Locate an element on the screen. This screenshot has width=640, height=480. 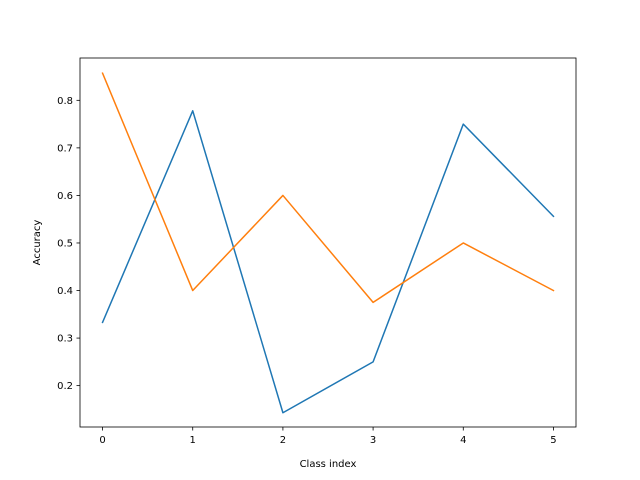
y-tick-label: 0.5 is located at coordinates (65, 243).